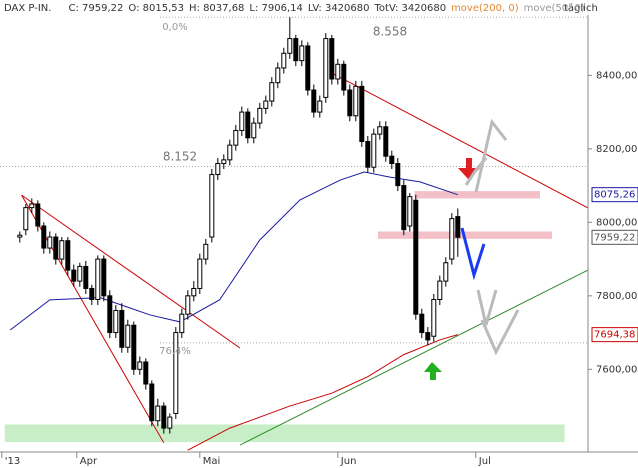 Image resolution: width=638 pixels, height=468 pixels. Describe the element at coordinates (484, 461) in the screenshot. I see `x-tick-label: Jul` at that location.